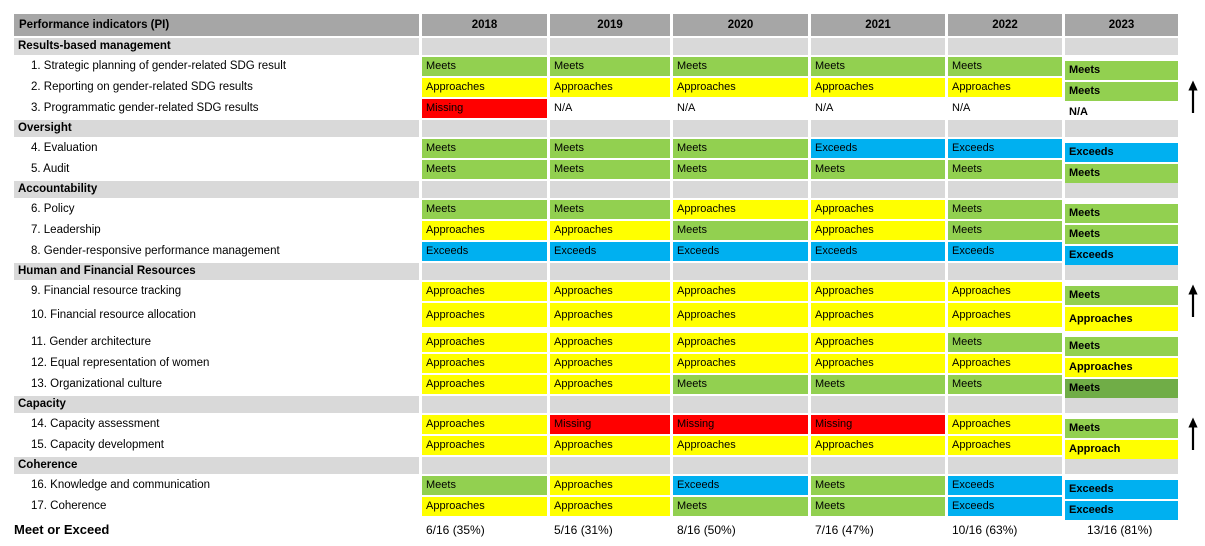 This screenshot has height=546, width=1205. Describe the element at coordinates (53, 209) in the screenshot. I see `indicator-label: 6. Policy` at that location.